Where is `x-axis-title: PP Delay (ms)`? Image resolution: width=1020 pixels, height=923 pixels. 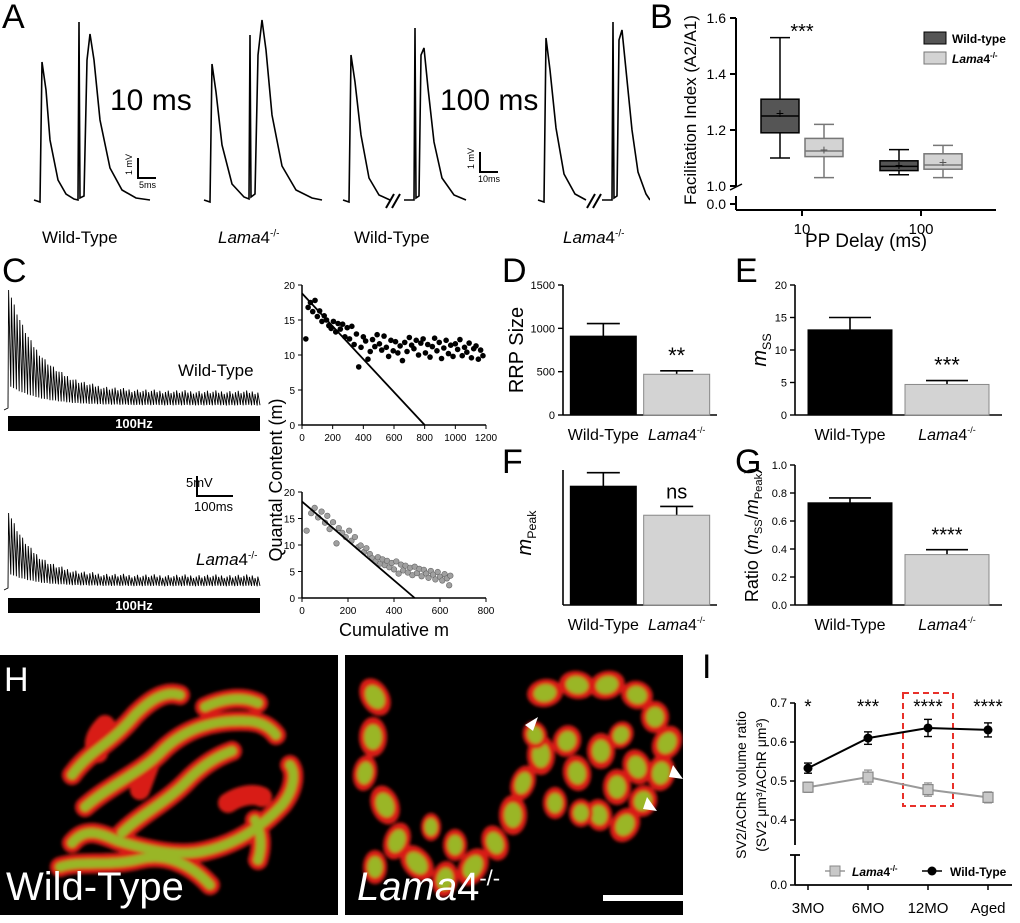 x-axis-title: PP Delay (ms) is located at coordinates (866, 241).